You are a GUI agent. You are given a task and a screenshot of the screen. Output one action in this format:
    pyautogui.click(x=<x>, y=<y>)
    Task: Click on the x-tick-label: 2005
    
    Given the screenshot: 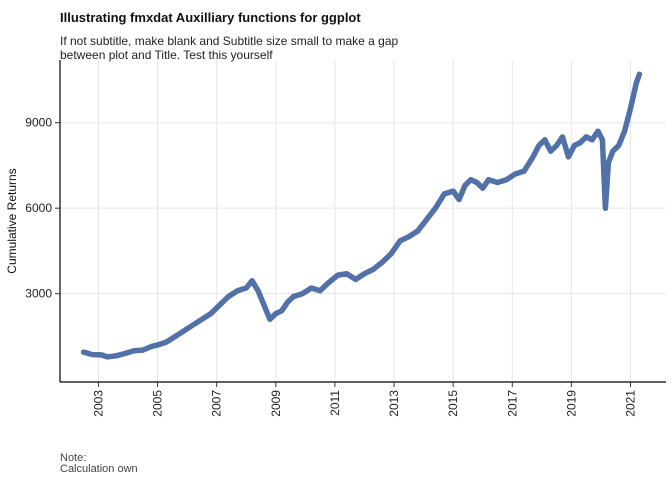 What is the action you would take?
    pyautogui.click(x=158, y=403)
    